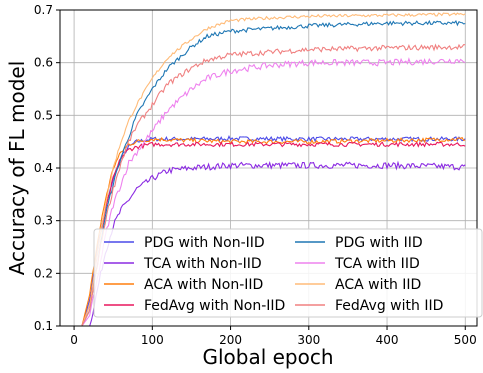  Describe the element at coordinates (389, 306) in the screenshot. I see `legend-label: FedAvg with IID` at that location.